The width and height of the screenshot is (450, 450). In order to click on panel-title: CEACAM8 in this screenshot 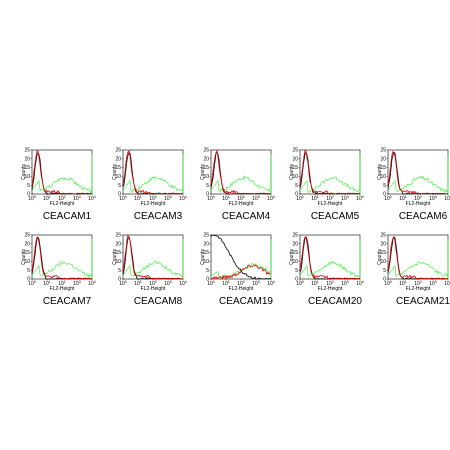, I will do `click(158, 301)`.